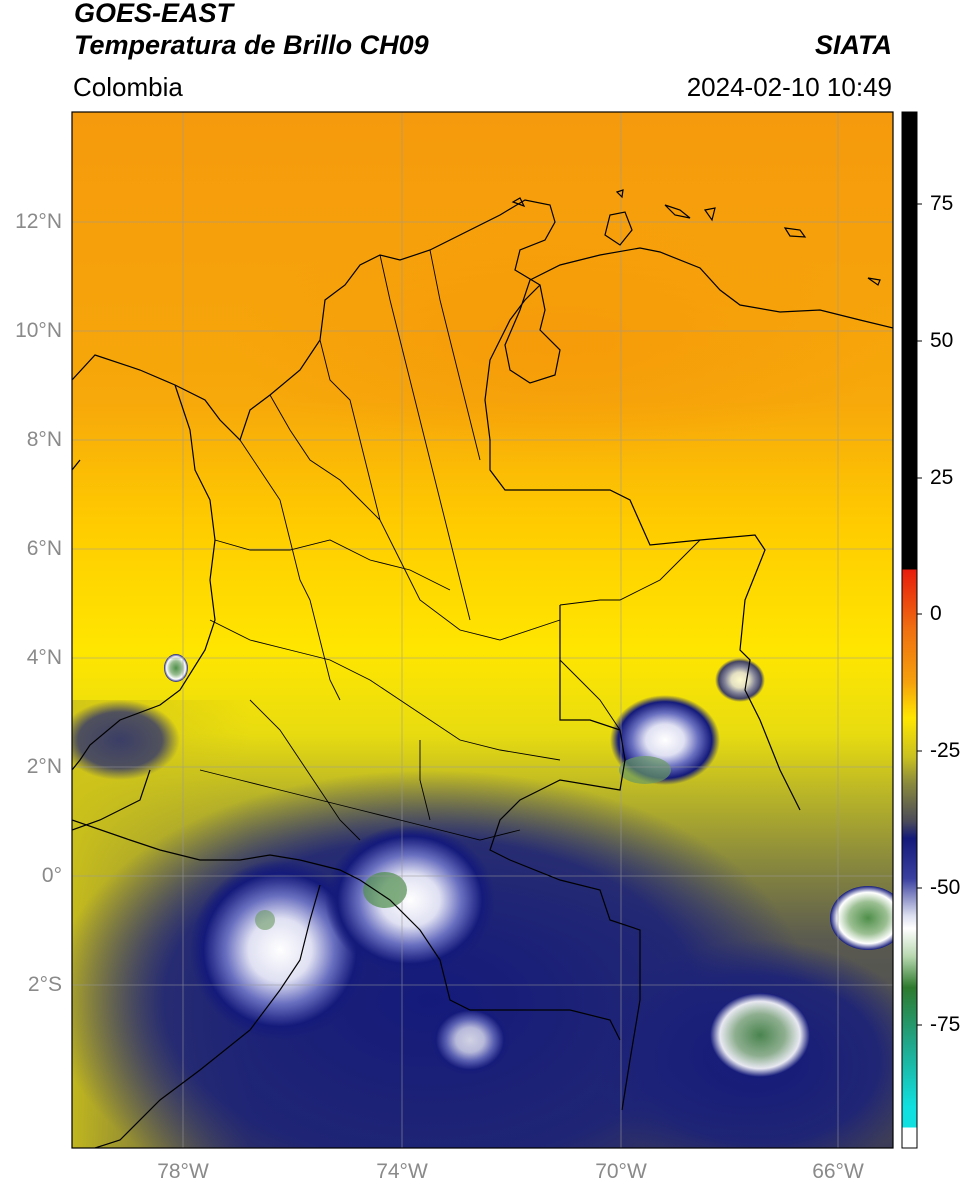 This screenshot has width=966, height=1190. I want to click on border-ecuador-peru, so click(207, 1016).